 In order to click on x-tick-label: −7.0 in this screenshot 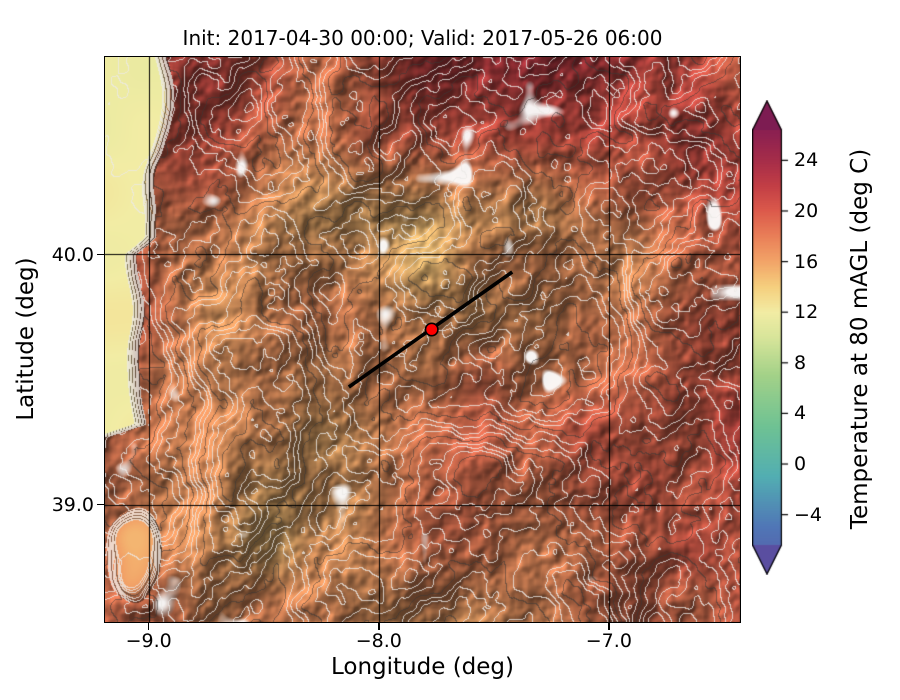, I will do `click(608, 641)`.